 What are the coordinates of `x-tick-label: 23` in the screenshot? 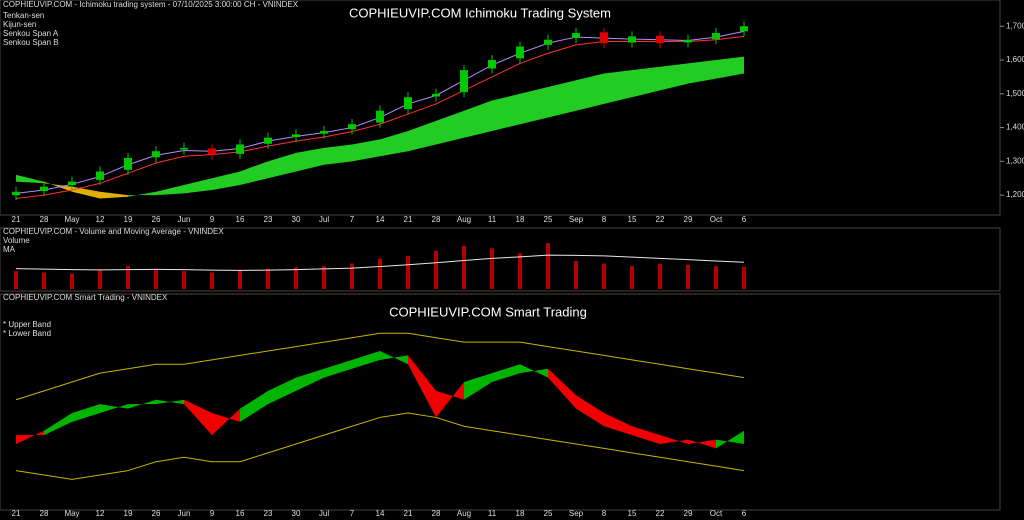 It's located at (268, 513).